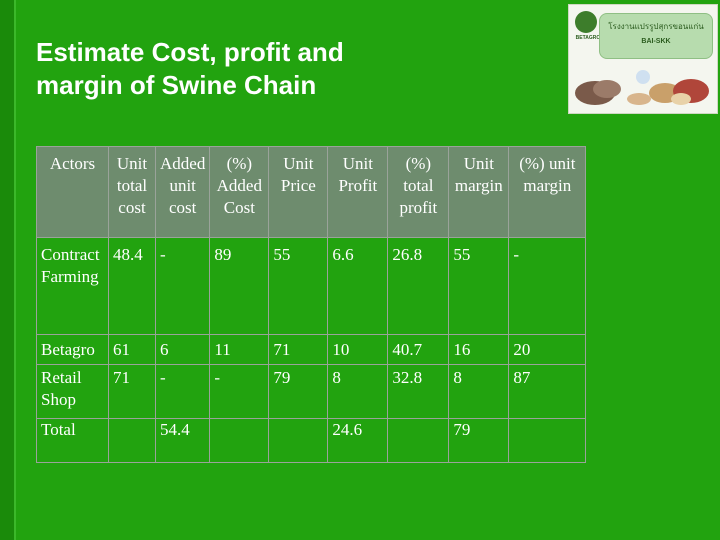  I want to click on cell-unit-profit: 24.6, so click(358, 440).